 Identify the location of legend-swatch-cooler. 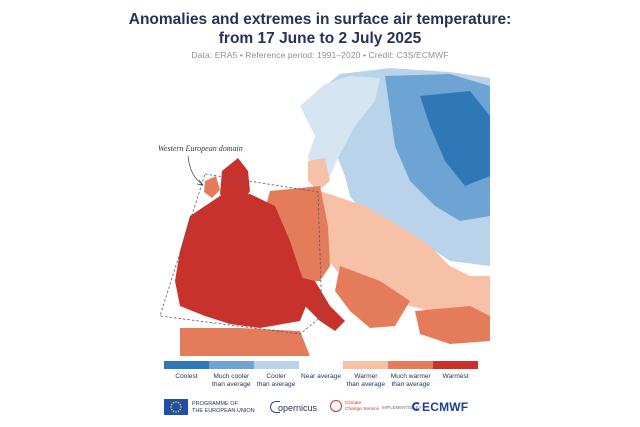
(276, 365).